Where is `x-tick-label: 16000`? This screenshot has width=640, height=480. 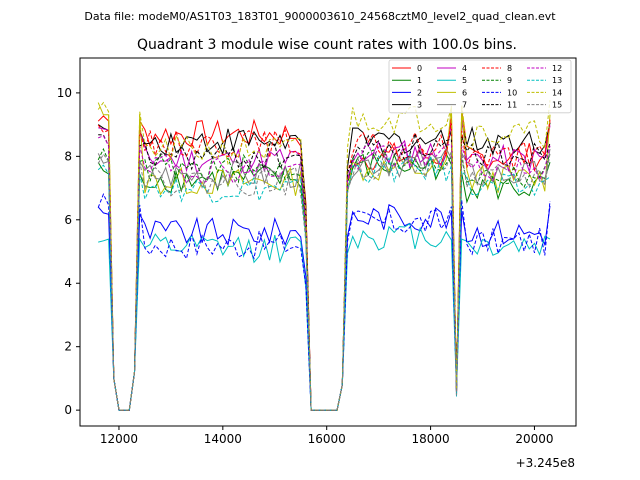
x-tick-label: 16000 is located at coordinates (327, 439).